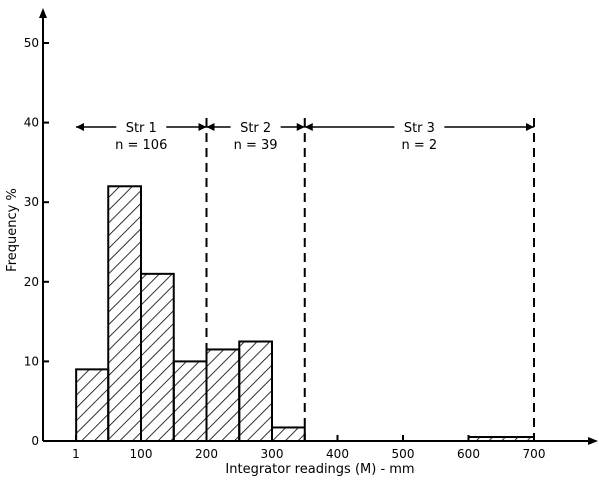 Image resolution: width=599 pixels, height=483 pixels. I want to click on x-tick-label: 200, so click(206, 454).